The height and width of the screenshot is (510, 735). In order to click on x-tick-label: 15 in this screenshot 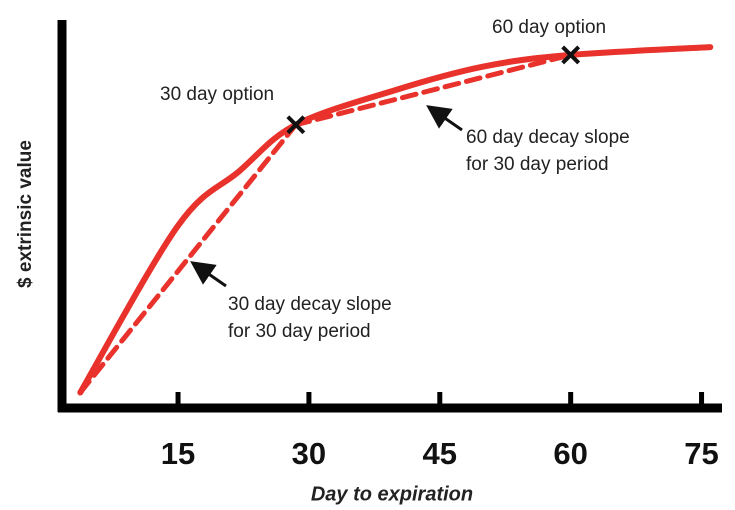, I will do `click(178, 453)`.